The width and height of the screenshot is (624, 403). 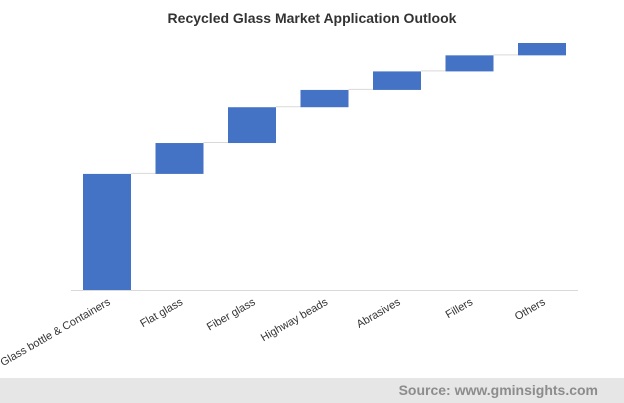 What do you see at coordinates (530, 309) in the screenshot?
I see `x-tick-label-6: Others` at bounding box center [530, 309].